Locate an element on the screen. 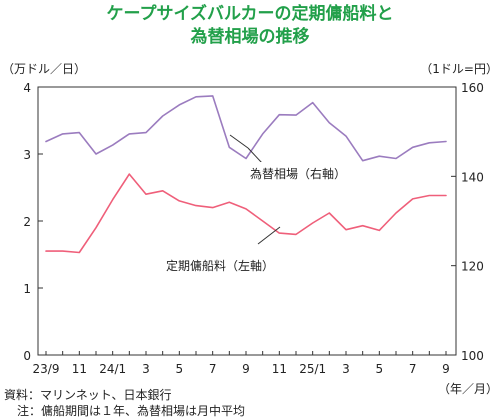  legend-label-fx: 為替相場（右軸） is located at coordinates (298, 173).